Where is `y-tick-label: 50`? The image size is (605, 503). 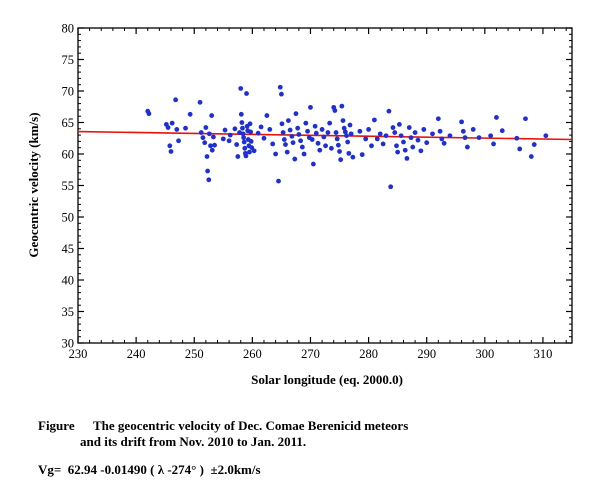
y-tick-label: 50 is located at coordinates (68, 218).